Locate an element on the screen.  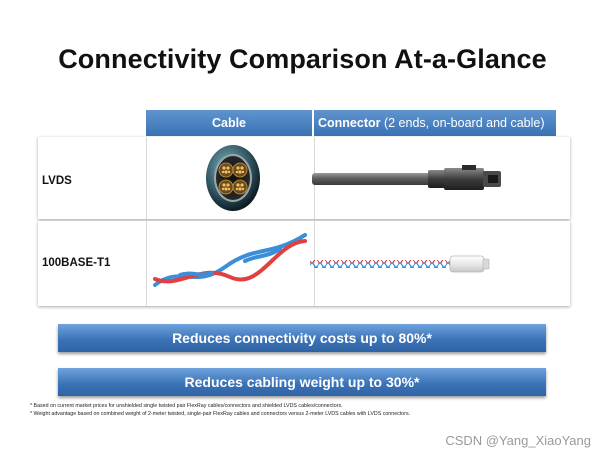
twisted-pair-cable-icon is located at coordinates (230, 260).